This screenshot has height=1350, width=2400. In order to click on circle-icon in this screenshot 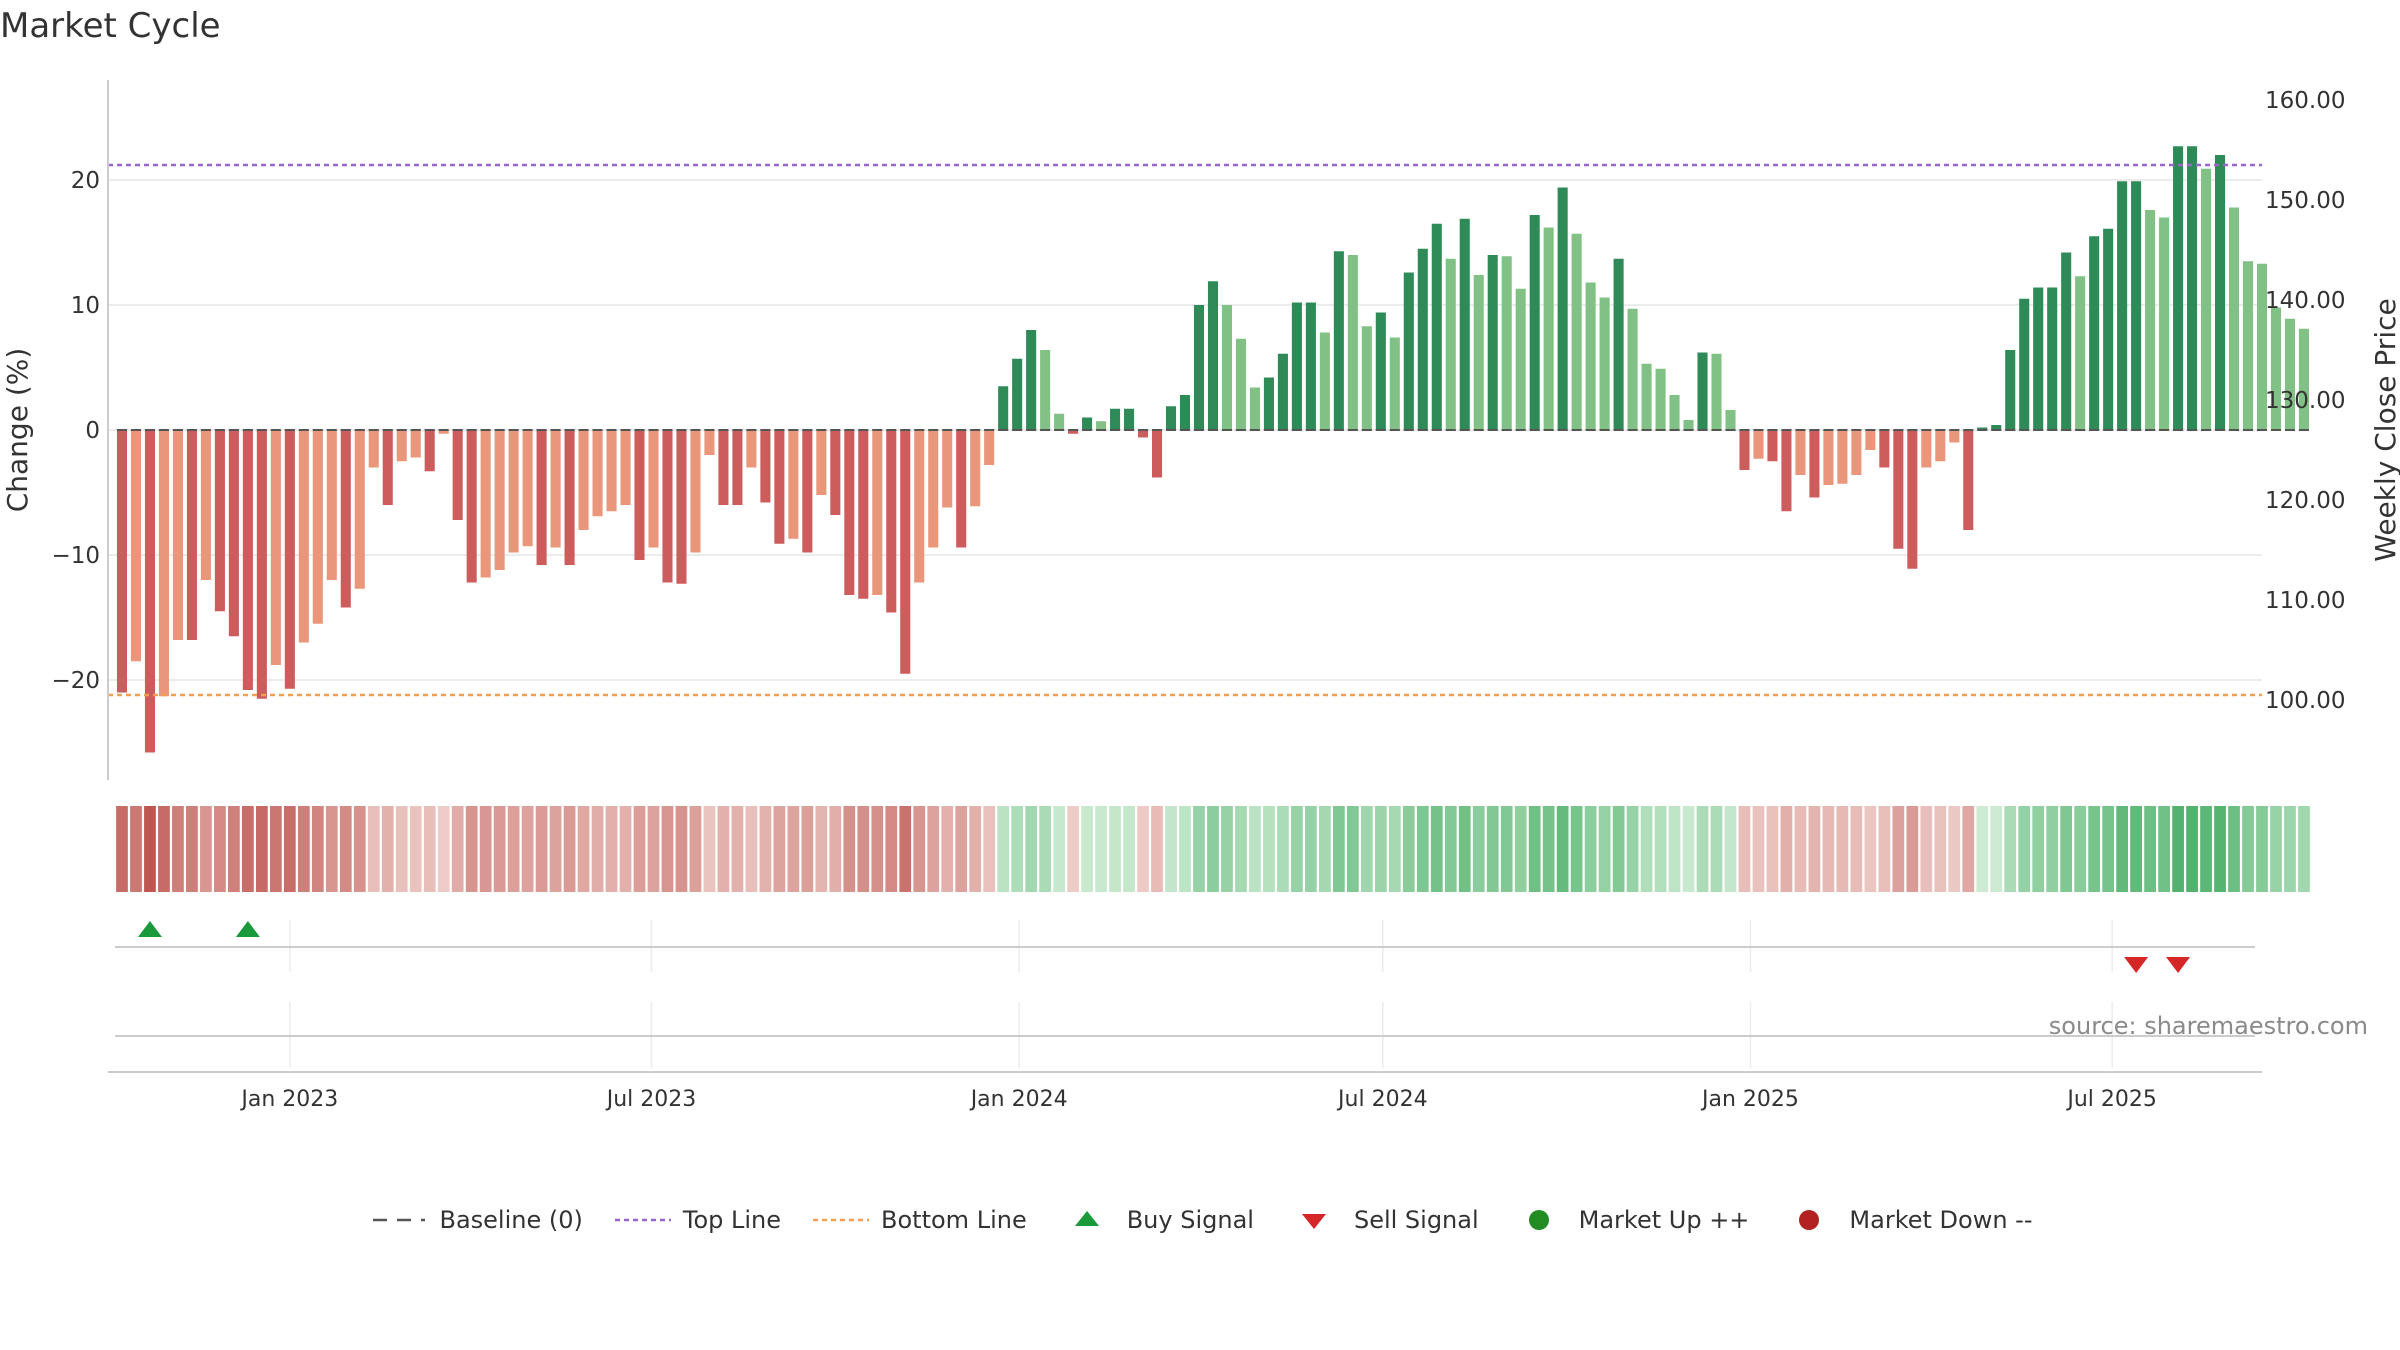, I will do `click(1538, 1220)`.